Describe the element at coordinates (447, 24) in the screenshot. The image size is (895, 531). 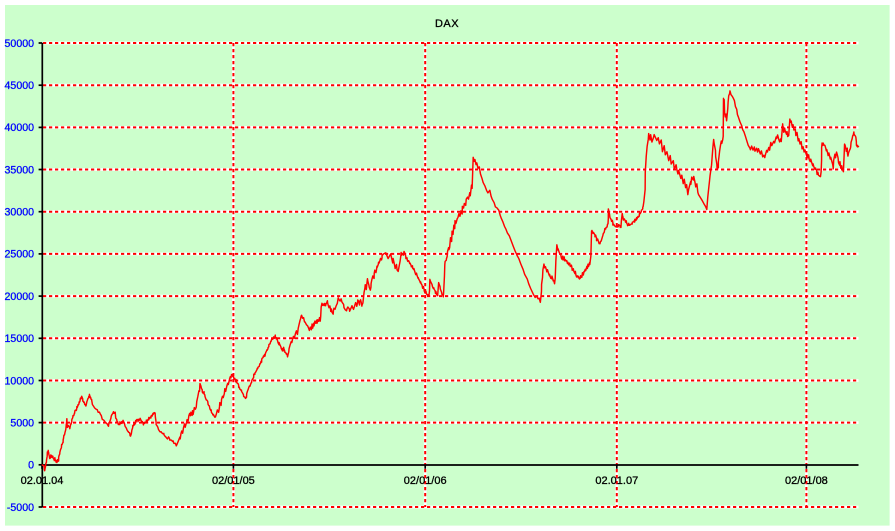
I see `svg-text: DAX` at that location.